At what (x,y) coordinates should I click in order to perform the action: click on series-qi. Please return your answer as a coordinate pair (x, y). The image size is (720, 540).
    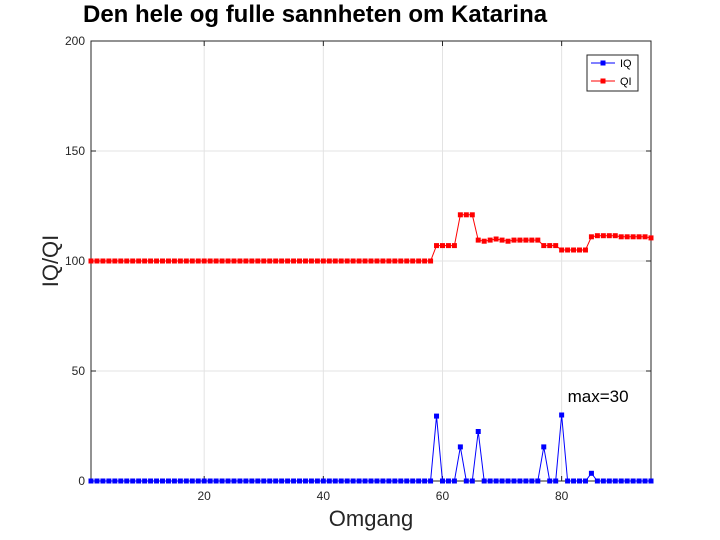
    Looking at the image, I should click on (371, 238).